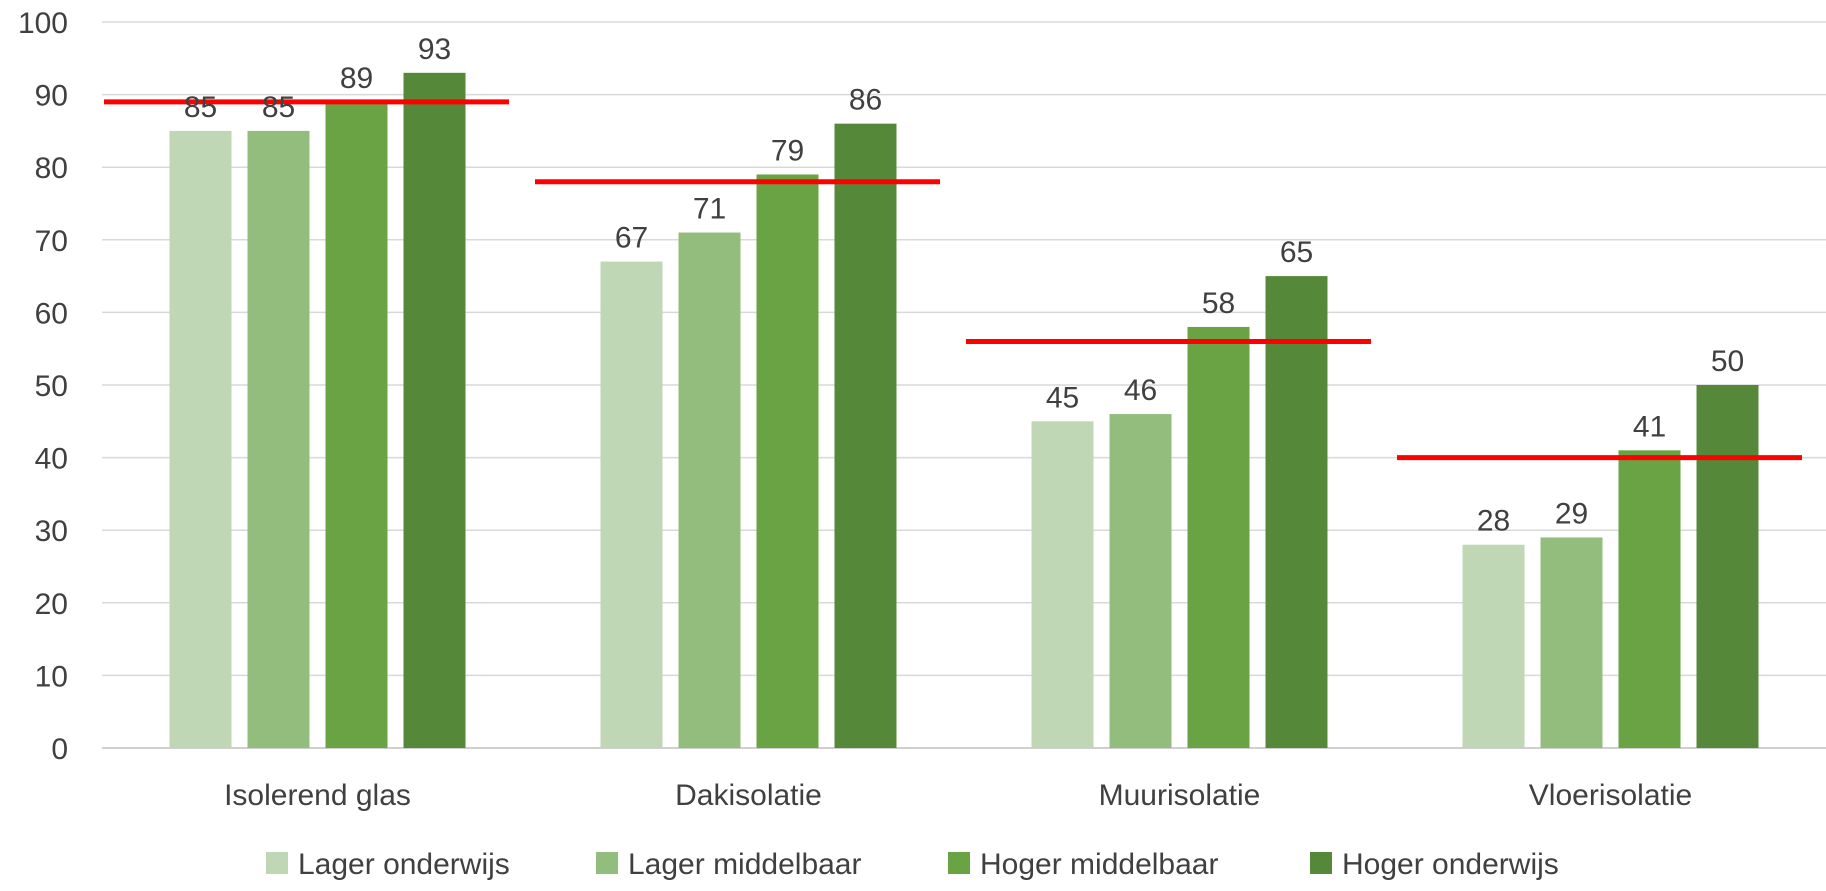  Describe the element at coordinates (1450, 864) in the screenshot. I see `legend-label: Hoger onderwijs` at that location.